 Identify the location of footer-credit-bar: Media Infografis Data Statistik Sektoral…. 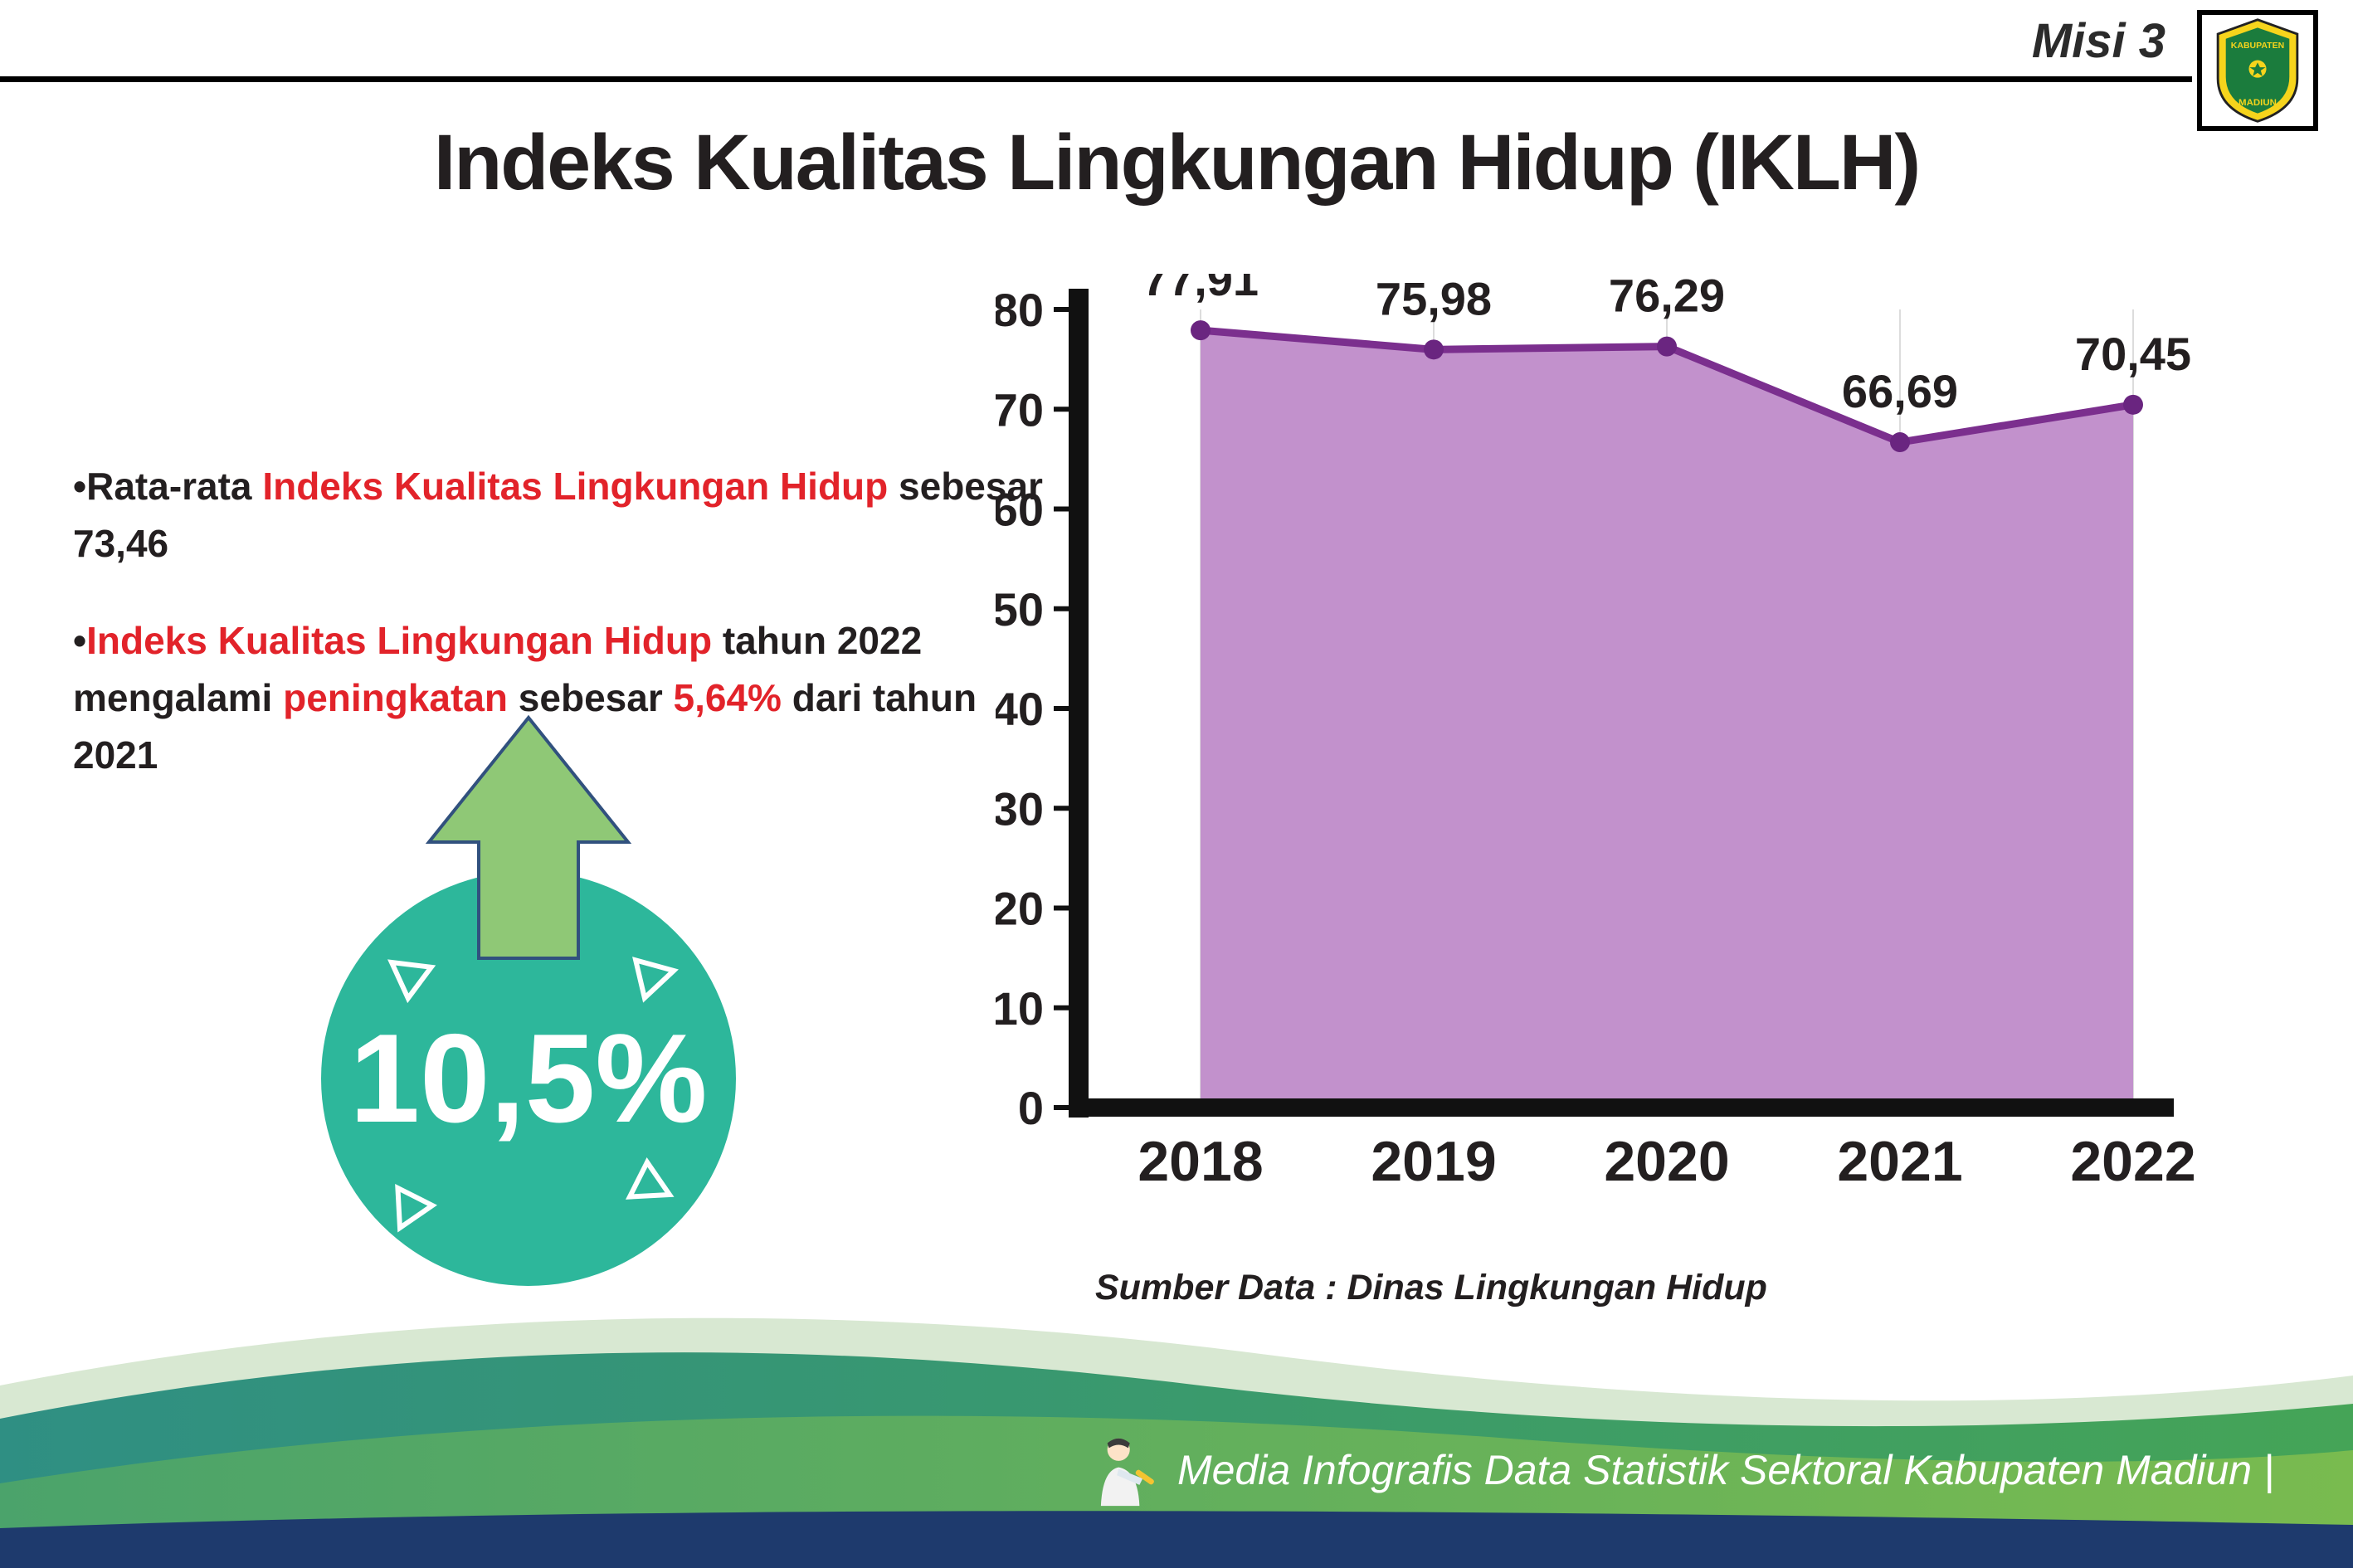
(1682, 1470).